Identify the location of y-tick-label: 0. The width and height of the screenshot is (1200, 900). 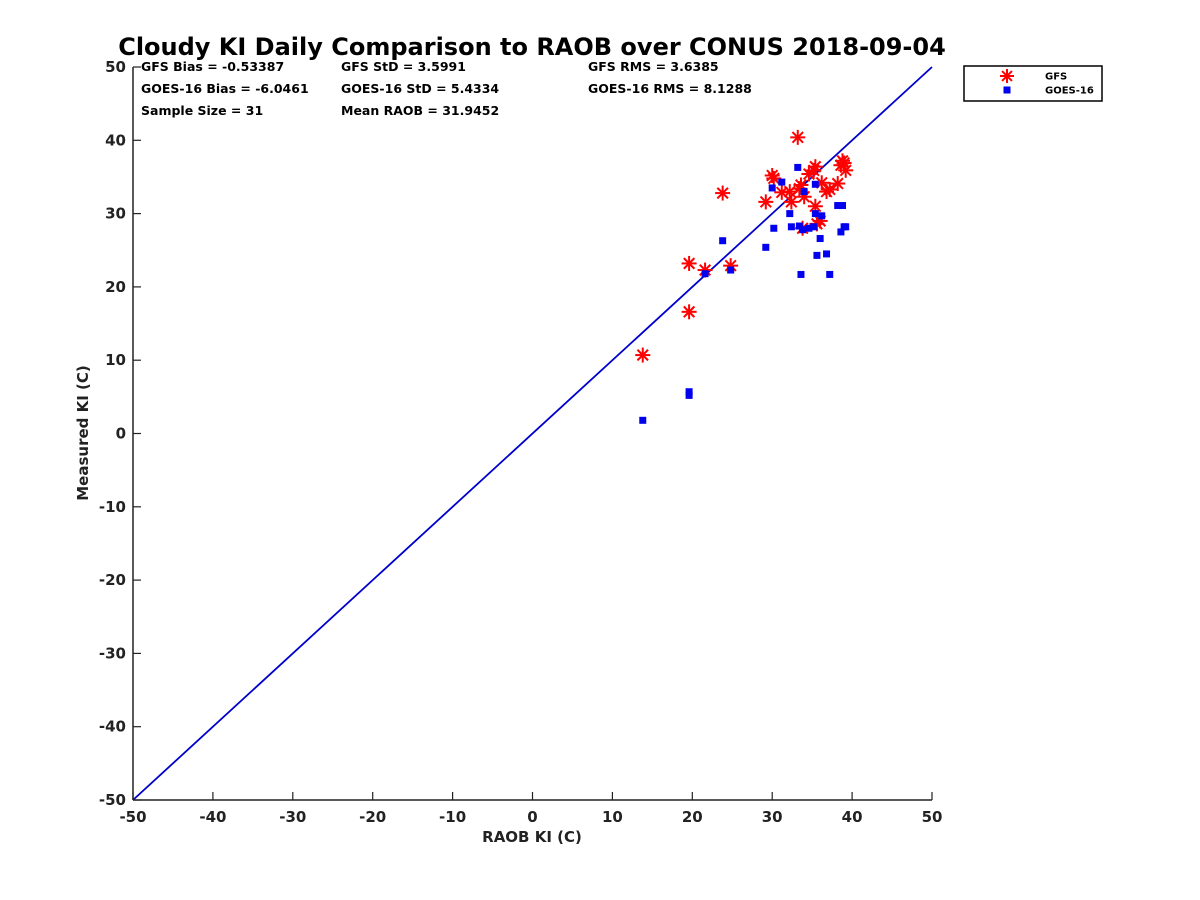
(121, 434).